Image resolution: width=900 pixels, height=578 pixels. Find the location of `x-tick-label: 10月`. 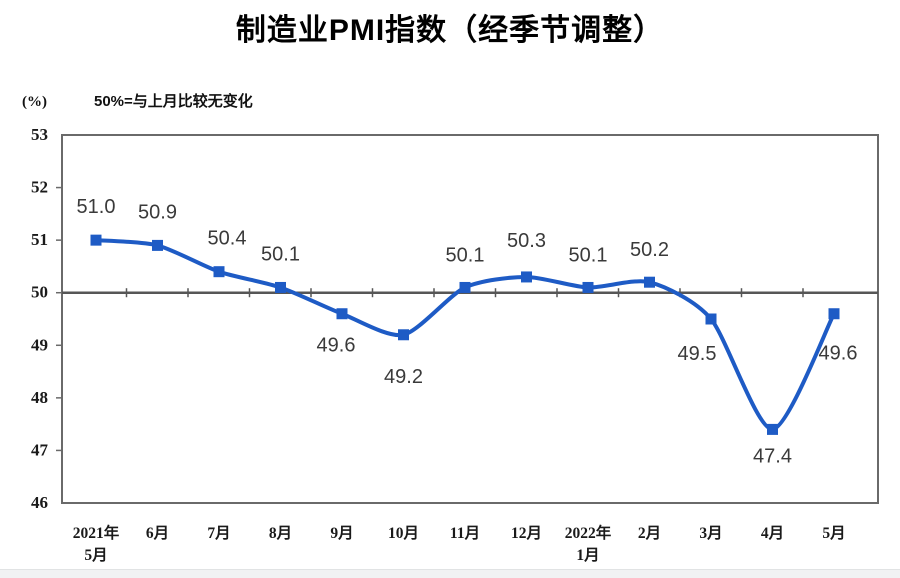

x-tick-label: 10月 is located at coordinates (403, 533).